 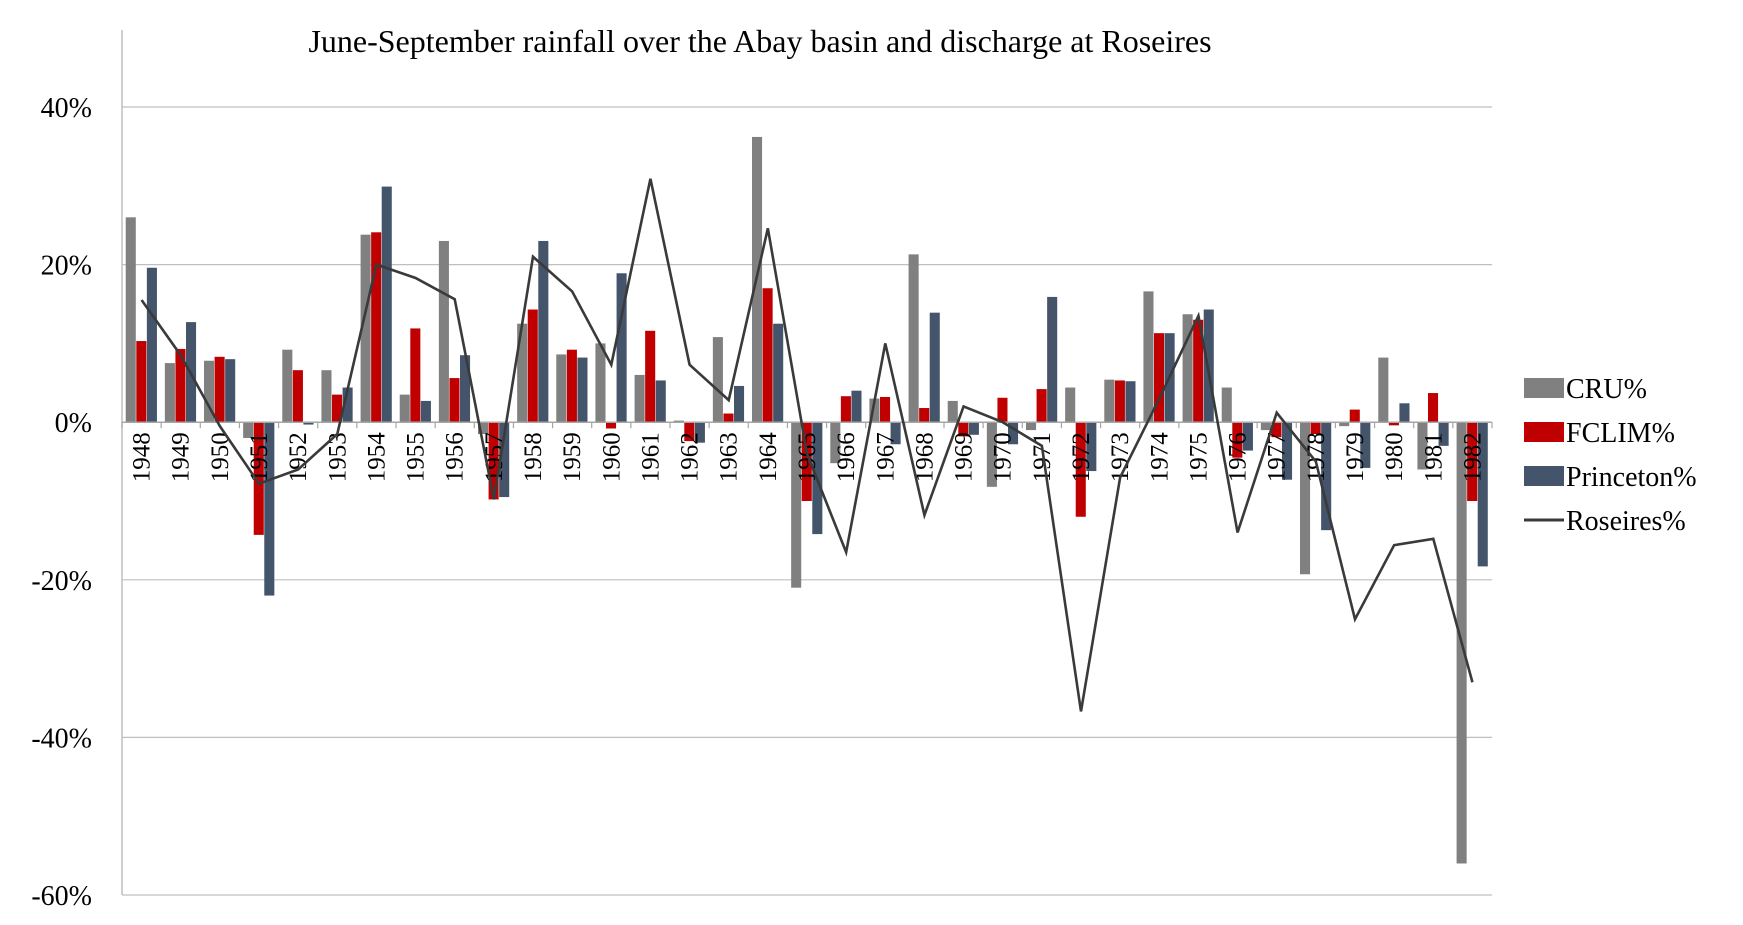 I want to click on bar-cru-1959, so click(x=561, y=388).